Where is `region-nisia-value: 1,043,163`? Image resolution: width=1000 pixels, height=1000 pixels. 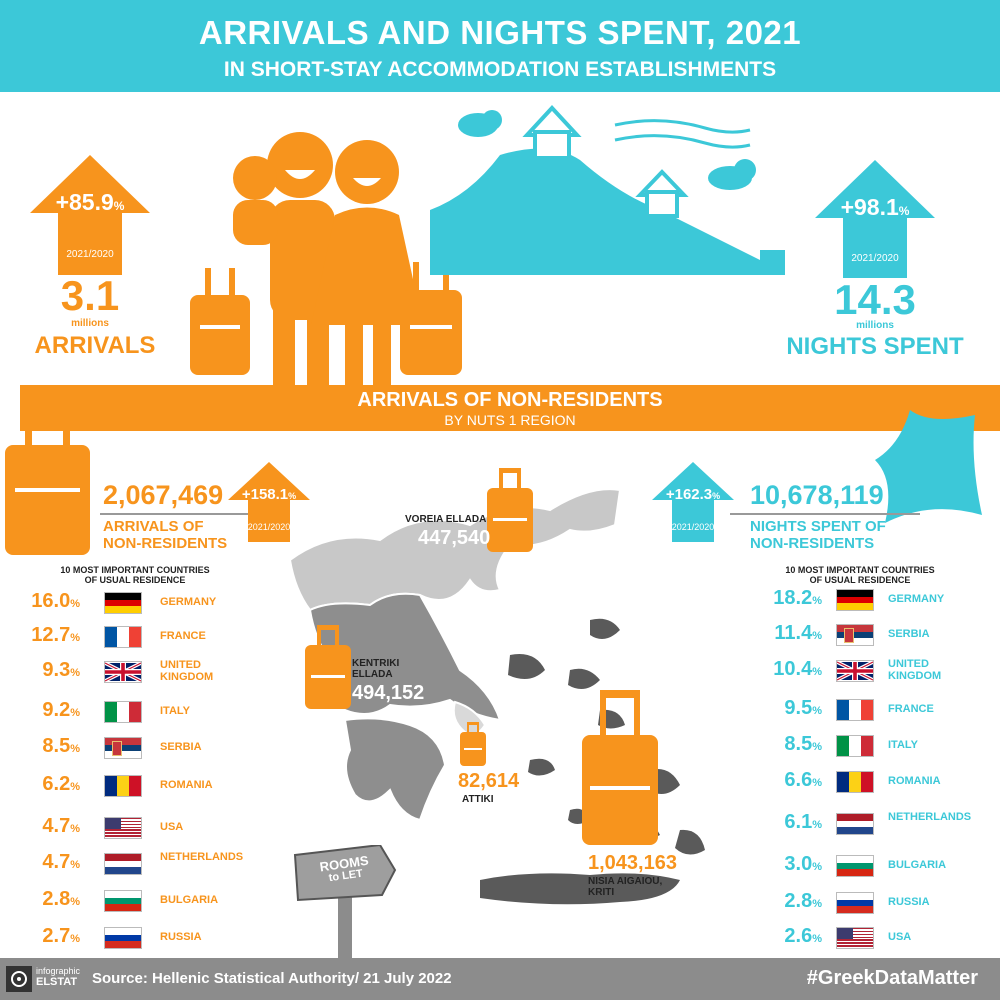 region-nisia-value: 1,043,163 is located at coordinates (632, 863).